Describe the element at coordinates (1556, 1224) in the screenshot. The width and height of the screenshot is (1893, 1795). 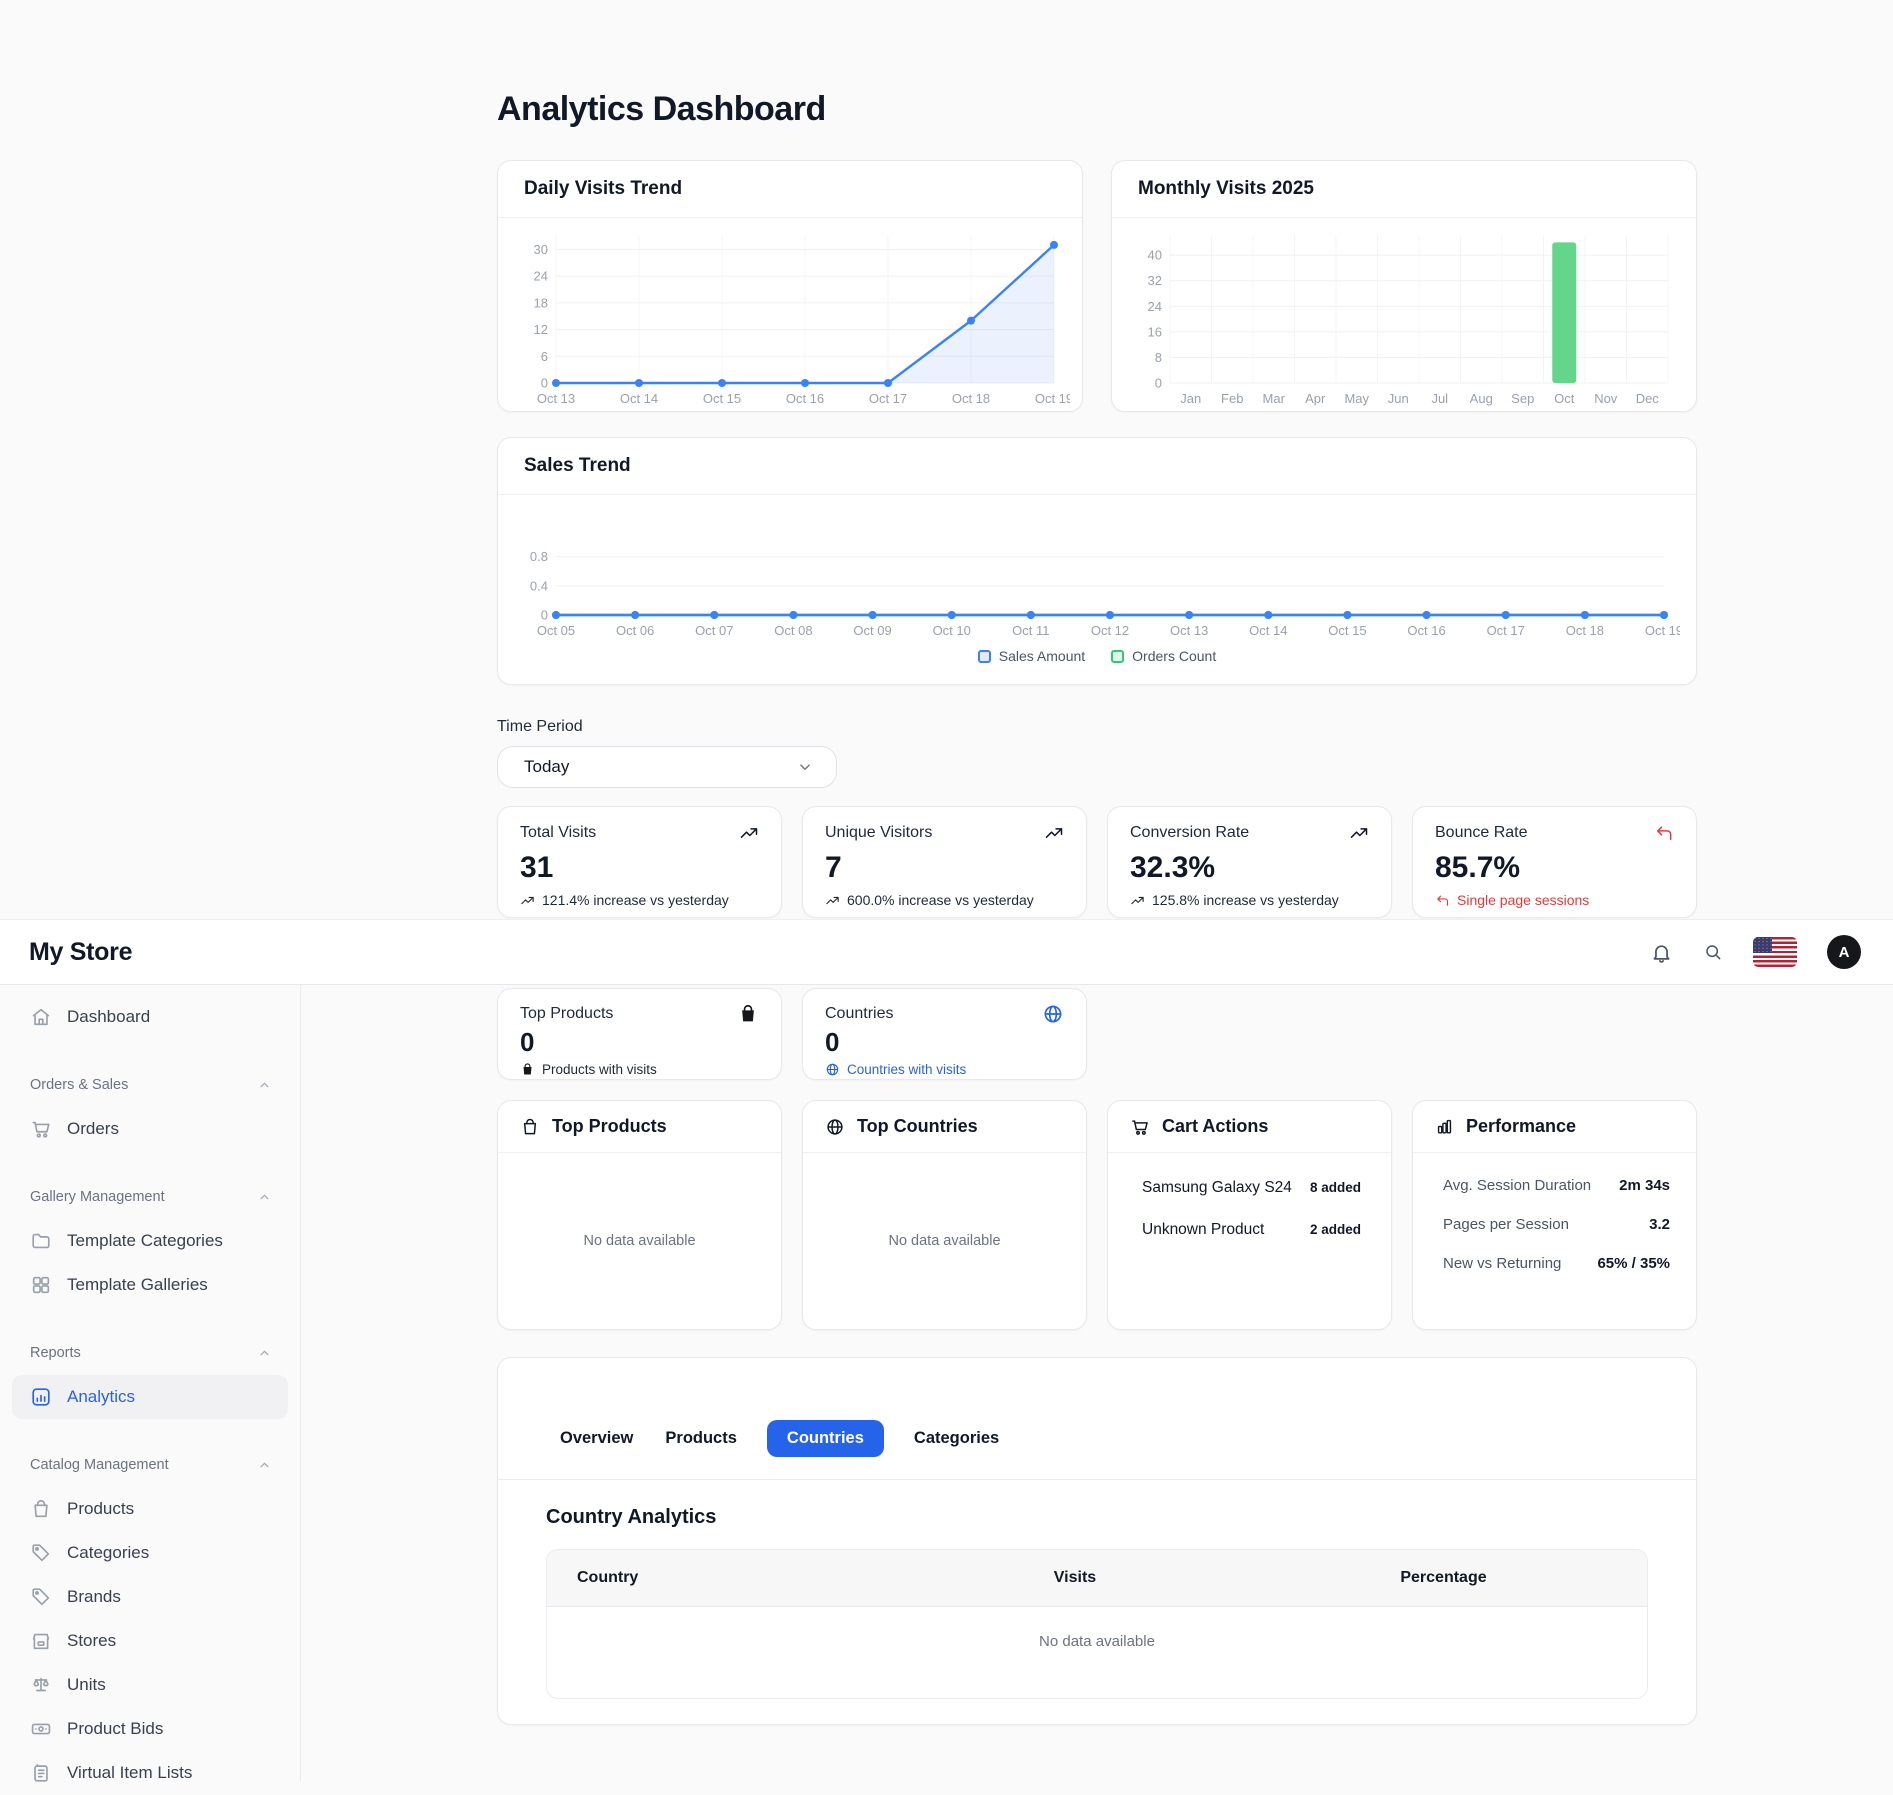
I see `performance-row: Pages per Session 3.2` at that location.